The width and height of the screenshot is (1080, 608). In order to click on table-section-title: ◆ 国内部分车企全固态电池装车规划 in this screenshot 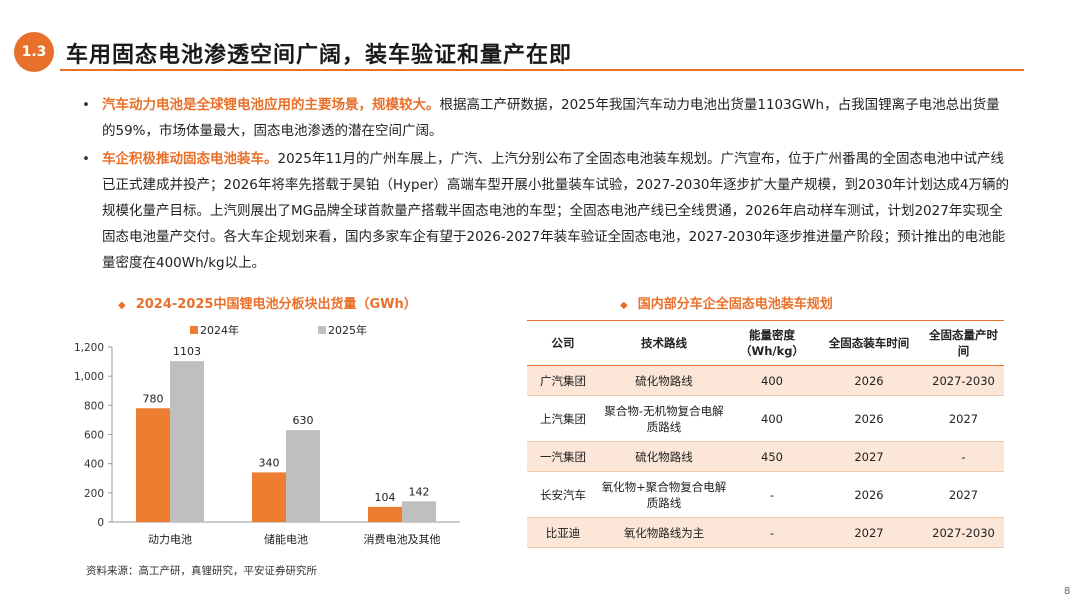, I will do `click(726, 302)`.